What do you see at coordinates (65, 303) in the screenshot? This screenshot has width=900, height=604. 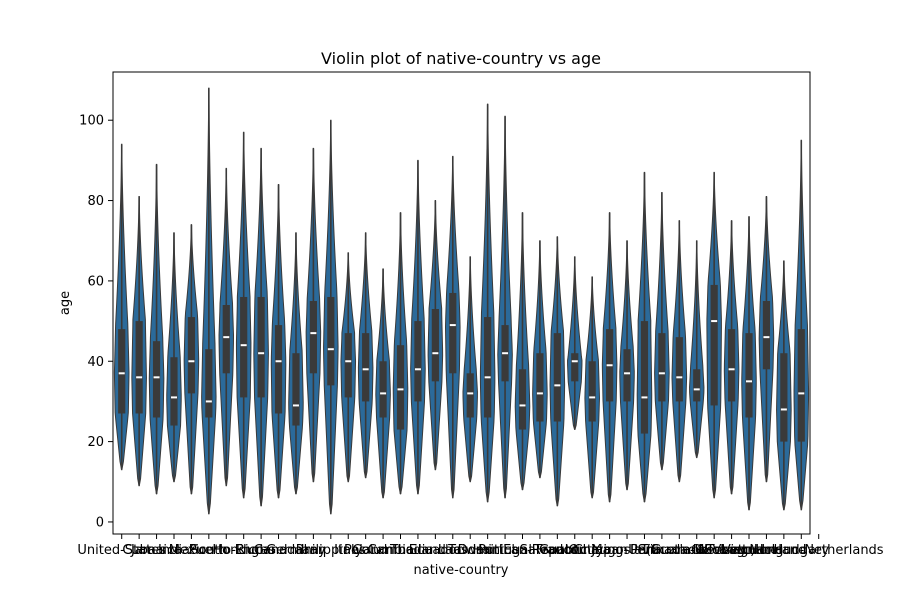 I see `y-axis-label: age` at bounding box center [65, 303].